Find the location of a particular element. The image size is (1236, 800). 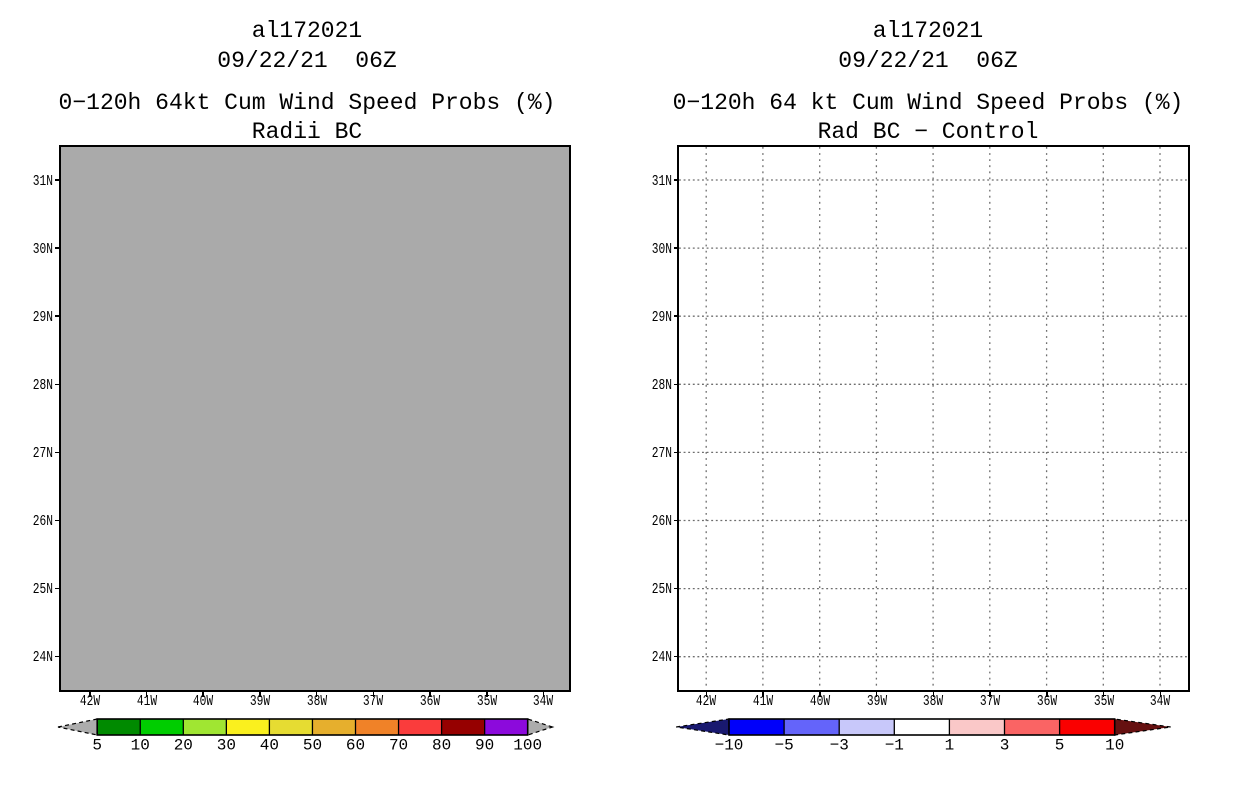

svg-text: −1 is located at coordinates (894, 746).